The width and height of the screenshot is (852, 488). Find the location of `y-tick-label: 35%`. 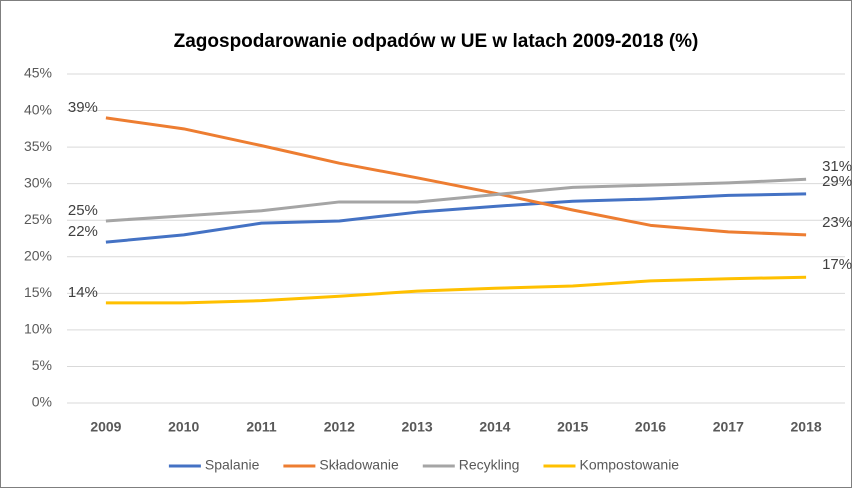

y-tick-label: 35% is located at coordinates (38, 146).